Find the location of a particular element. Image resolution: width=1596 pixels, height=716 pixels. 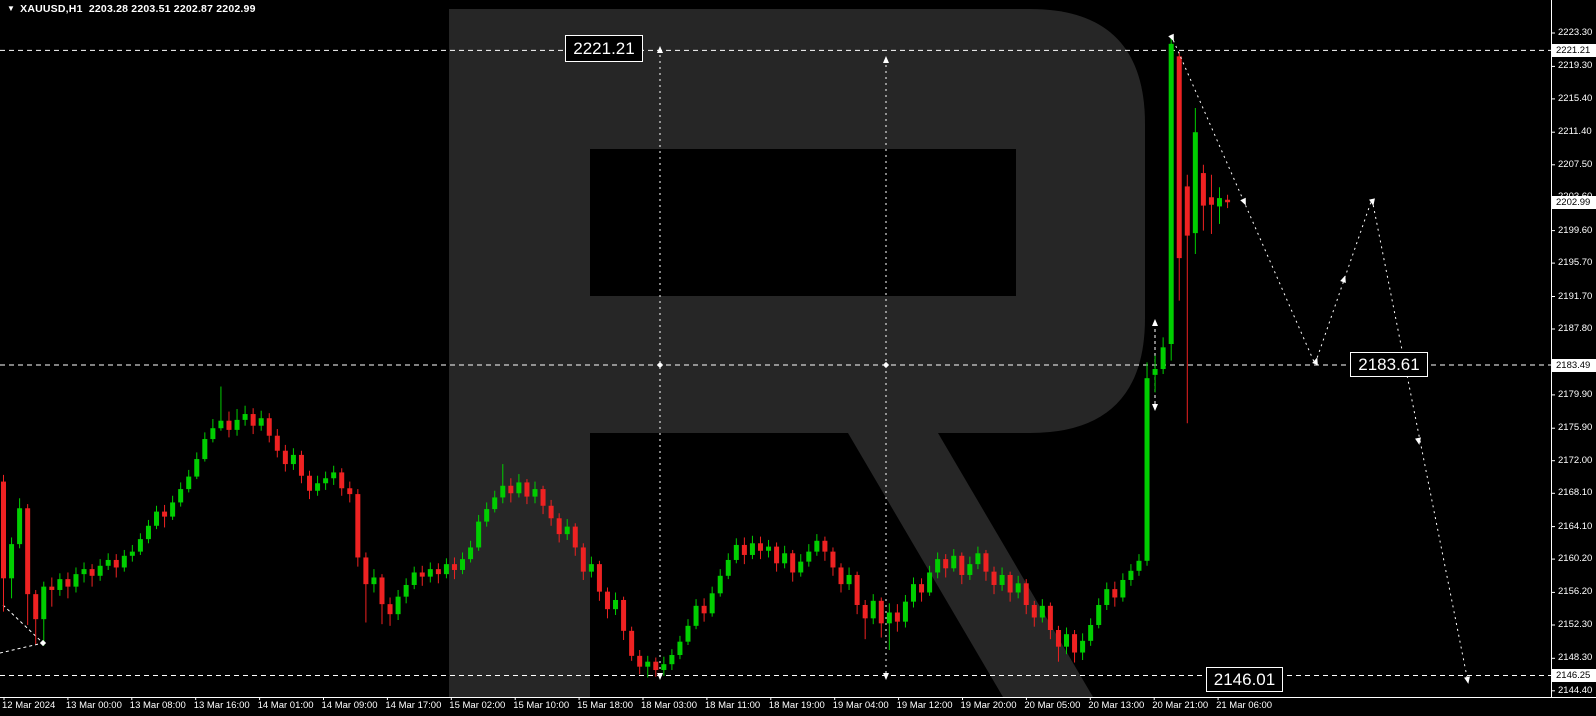

time-tick-label: 14 Mar 09:00 is located at coordinates (349, 705).